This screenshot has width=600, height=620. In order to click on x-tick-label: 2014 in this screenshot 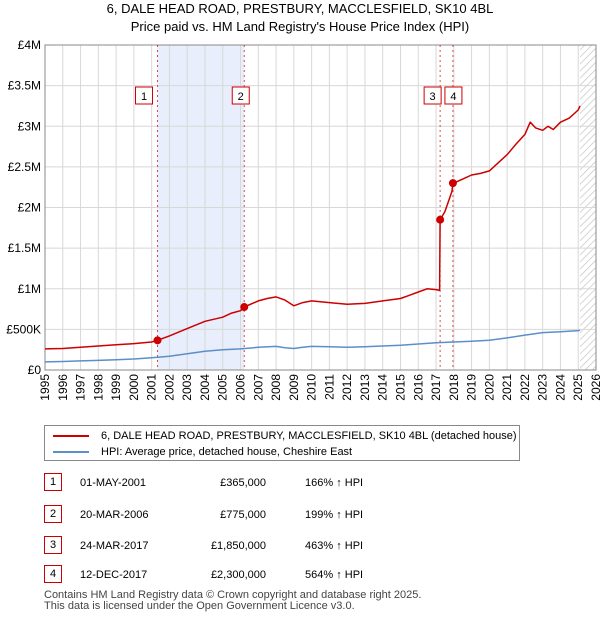, I will do `click(383, 387)`.